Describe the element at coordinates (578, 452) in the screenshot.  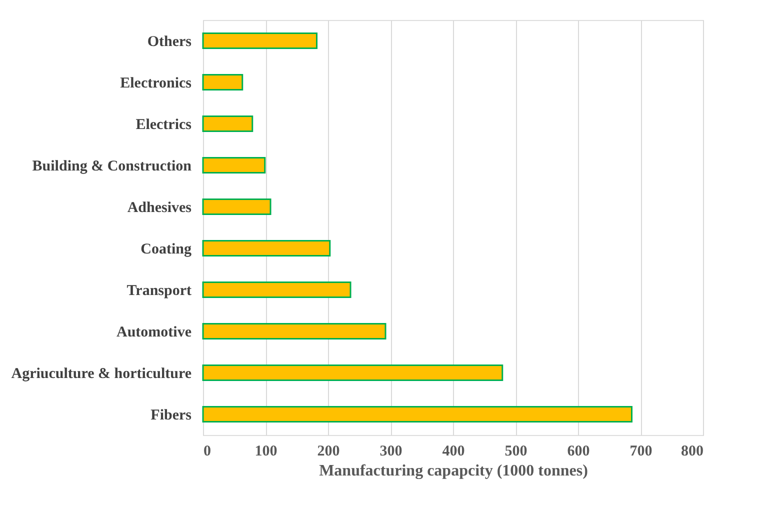
I see `x-tick-label: 600` at that location.